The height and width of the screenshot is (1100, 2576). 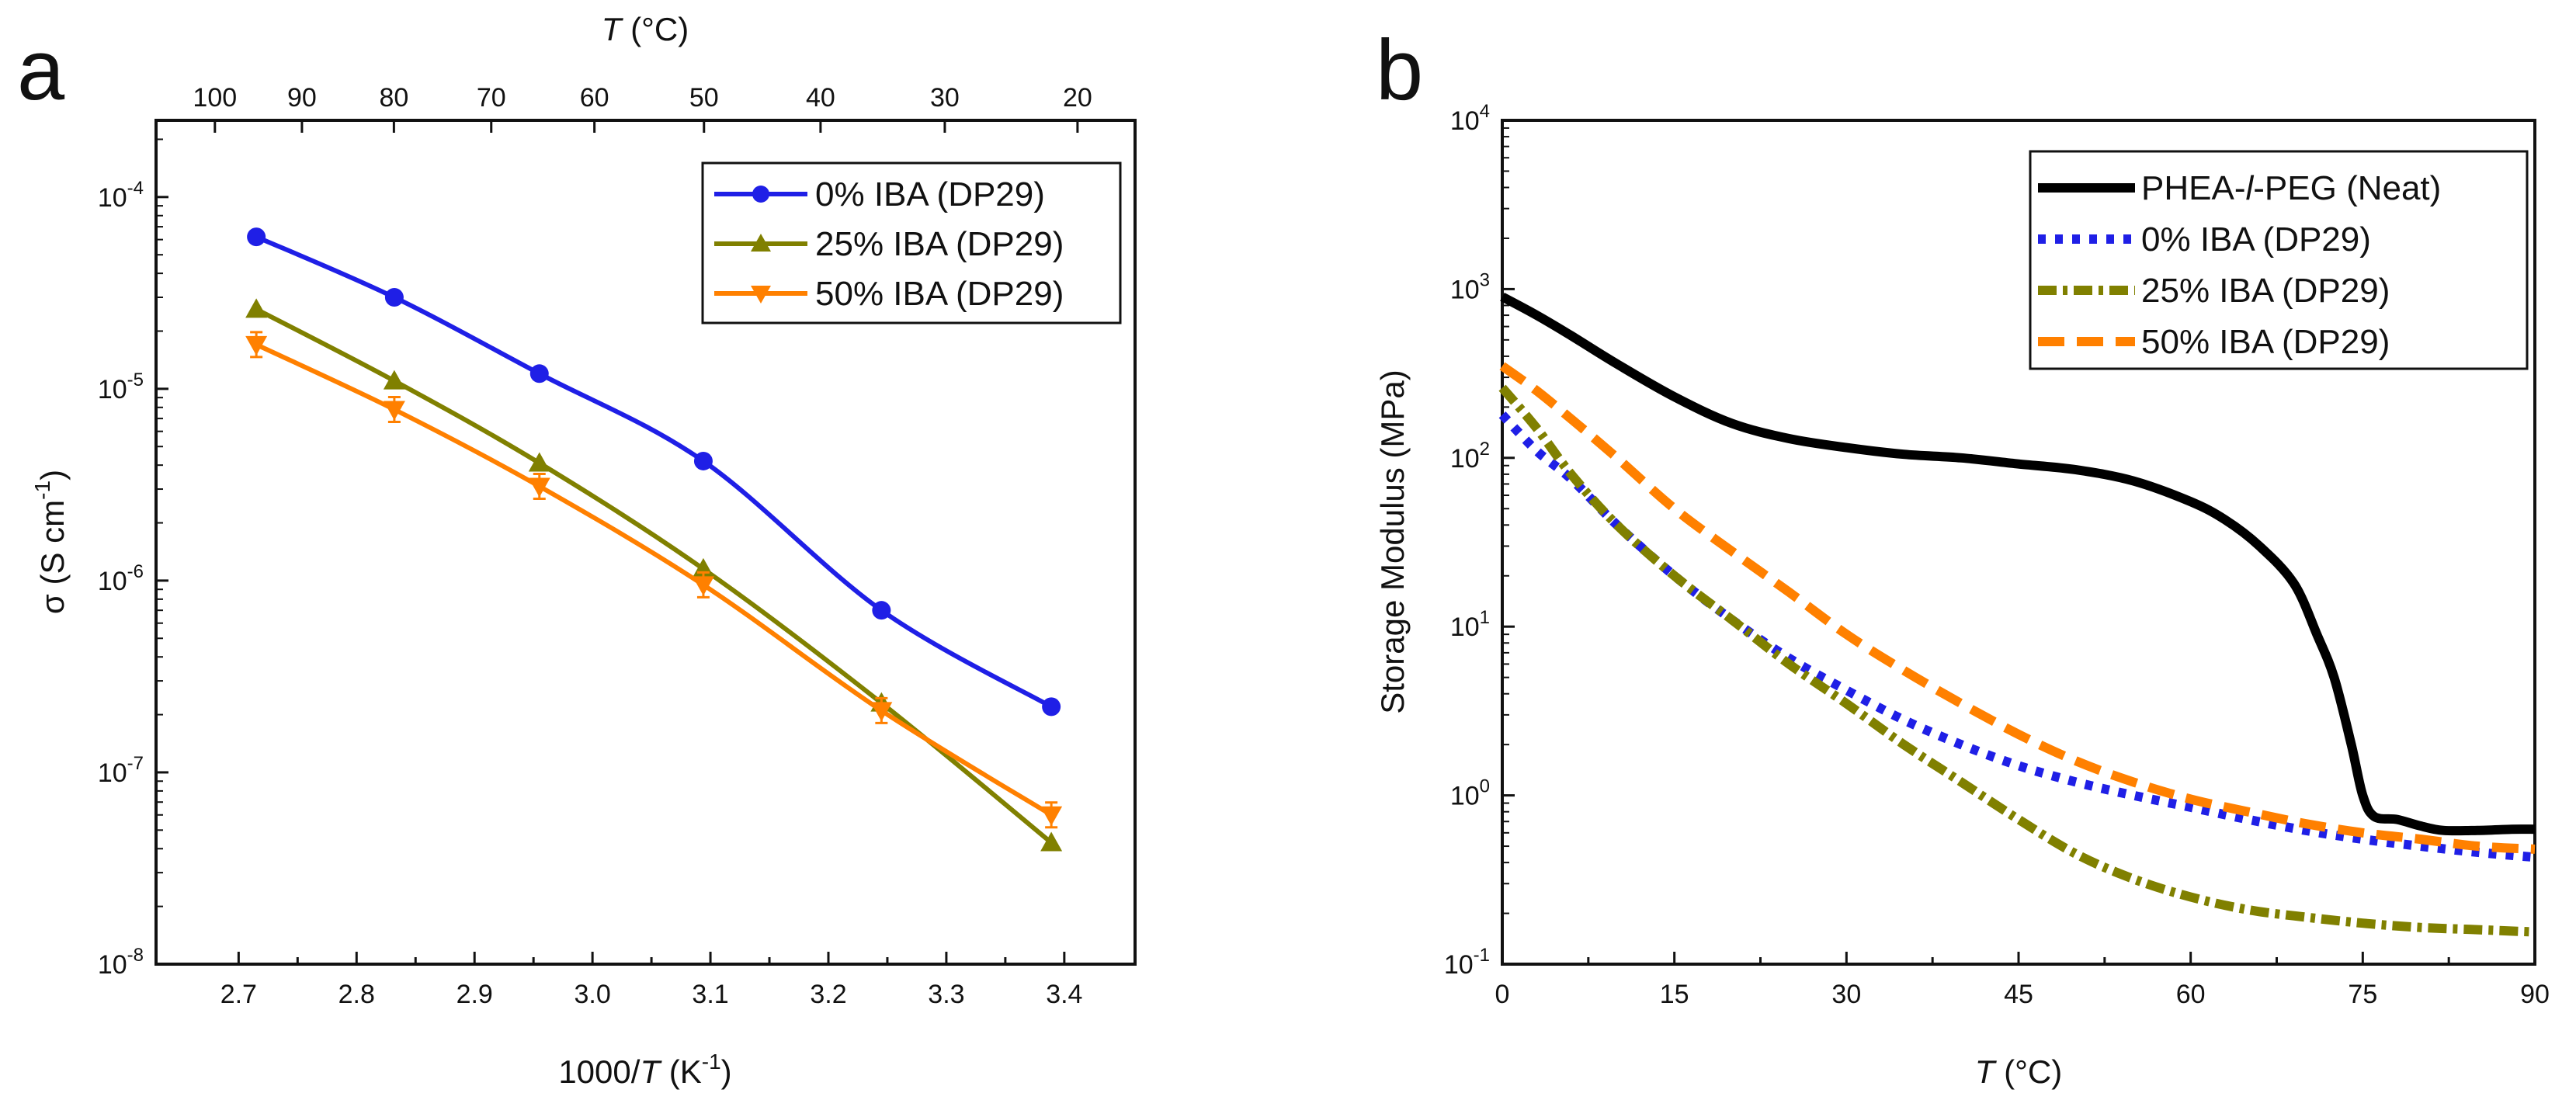 I want to click on x-tick-label: 0, so click(x=1502, y=995).